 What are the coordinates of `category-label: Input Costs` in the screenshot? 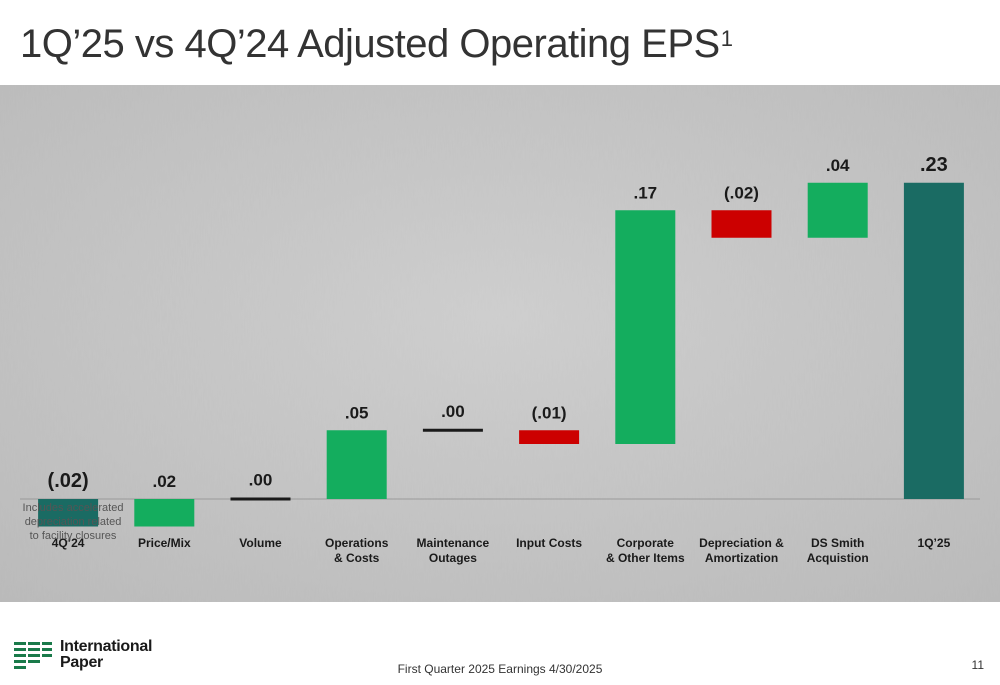 It's located at (549, 543).